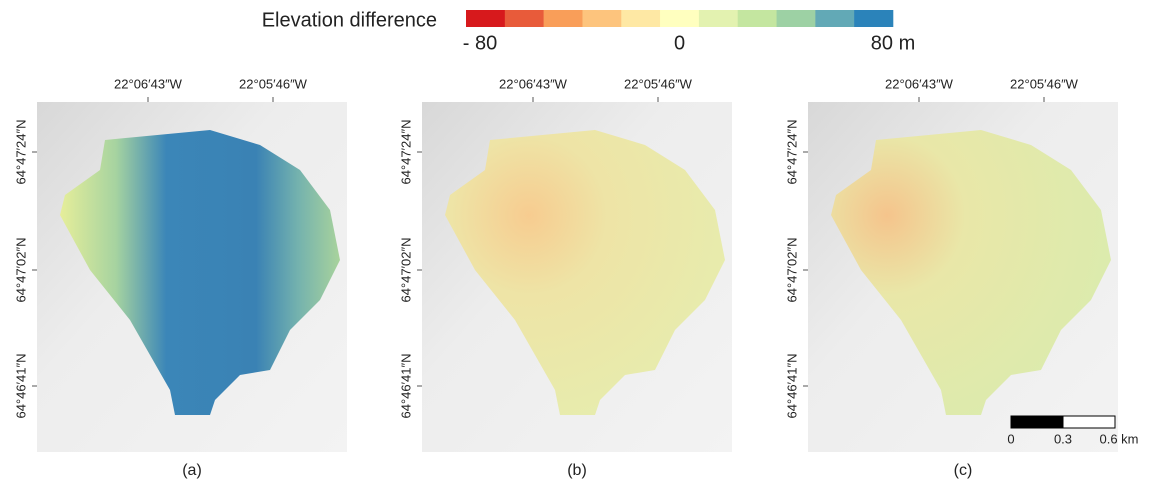 The height and width of the screenshot is (487, 1153). I want to click on colorbar-label: 0, so click(679, 43).